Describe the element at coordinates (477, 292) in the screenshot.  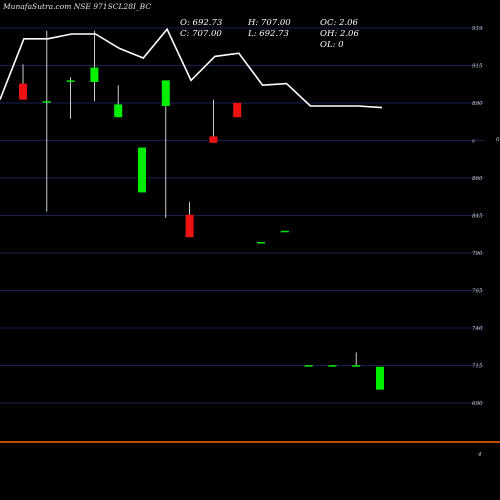
I see `y-tick-label: 765` at that location.